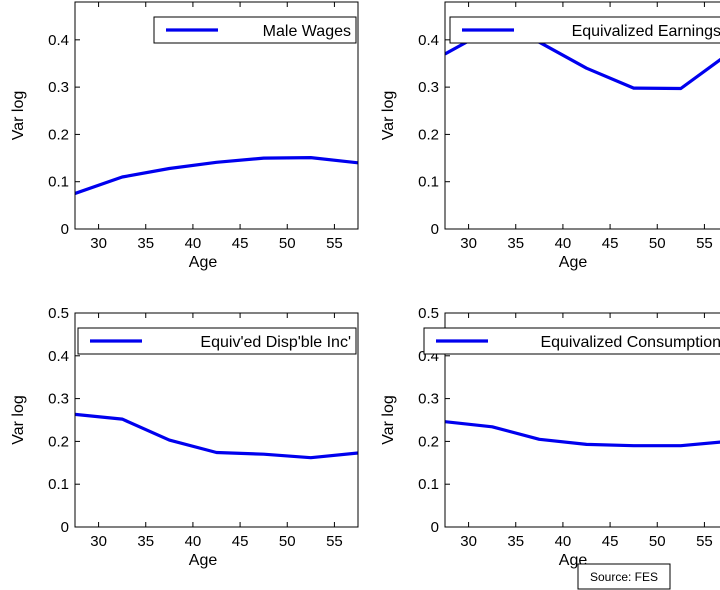 The image size is (720, 590). I want to click on legend-label: Equivalized Earnings, so click(646, 31).